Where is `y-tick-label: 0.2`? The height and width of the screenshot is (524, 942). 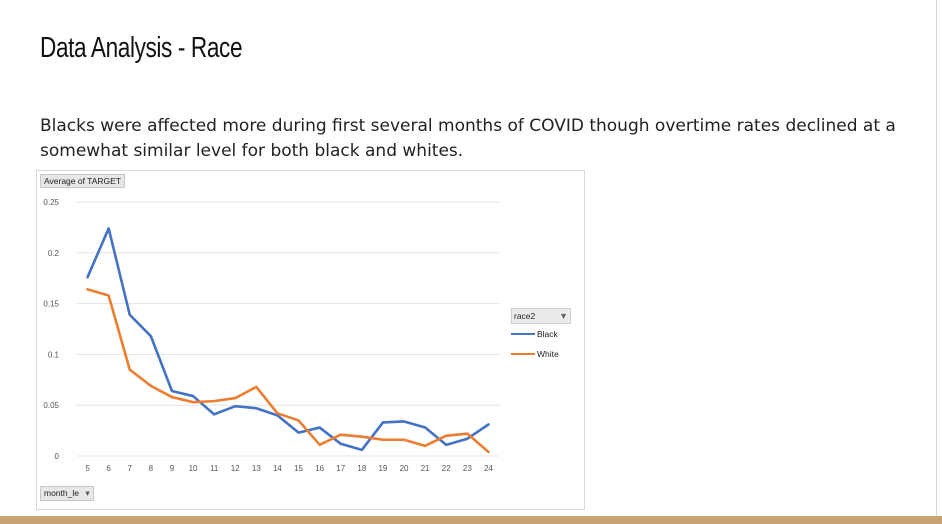
y-tick-label: 0.2 is located at coordinates (54, 253).